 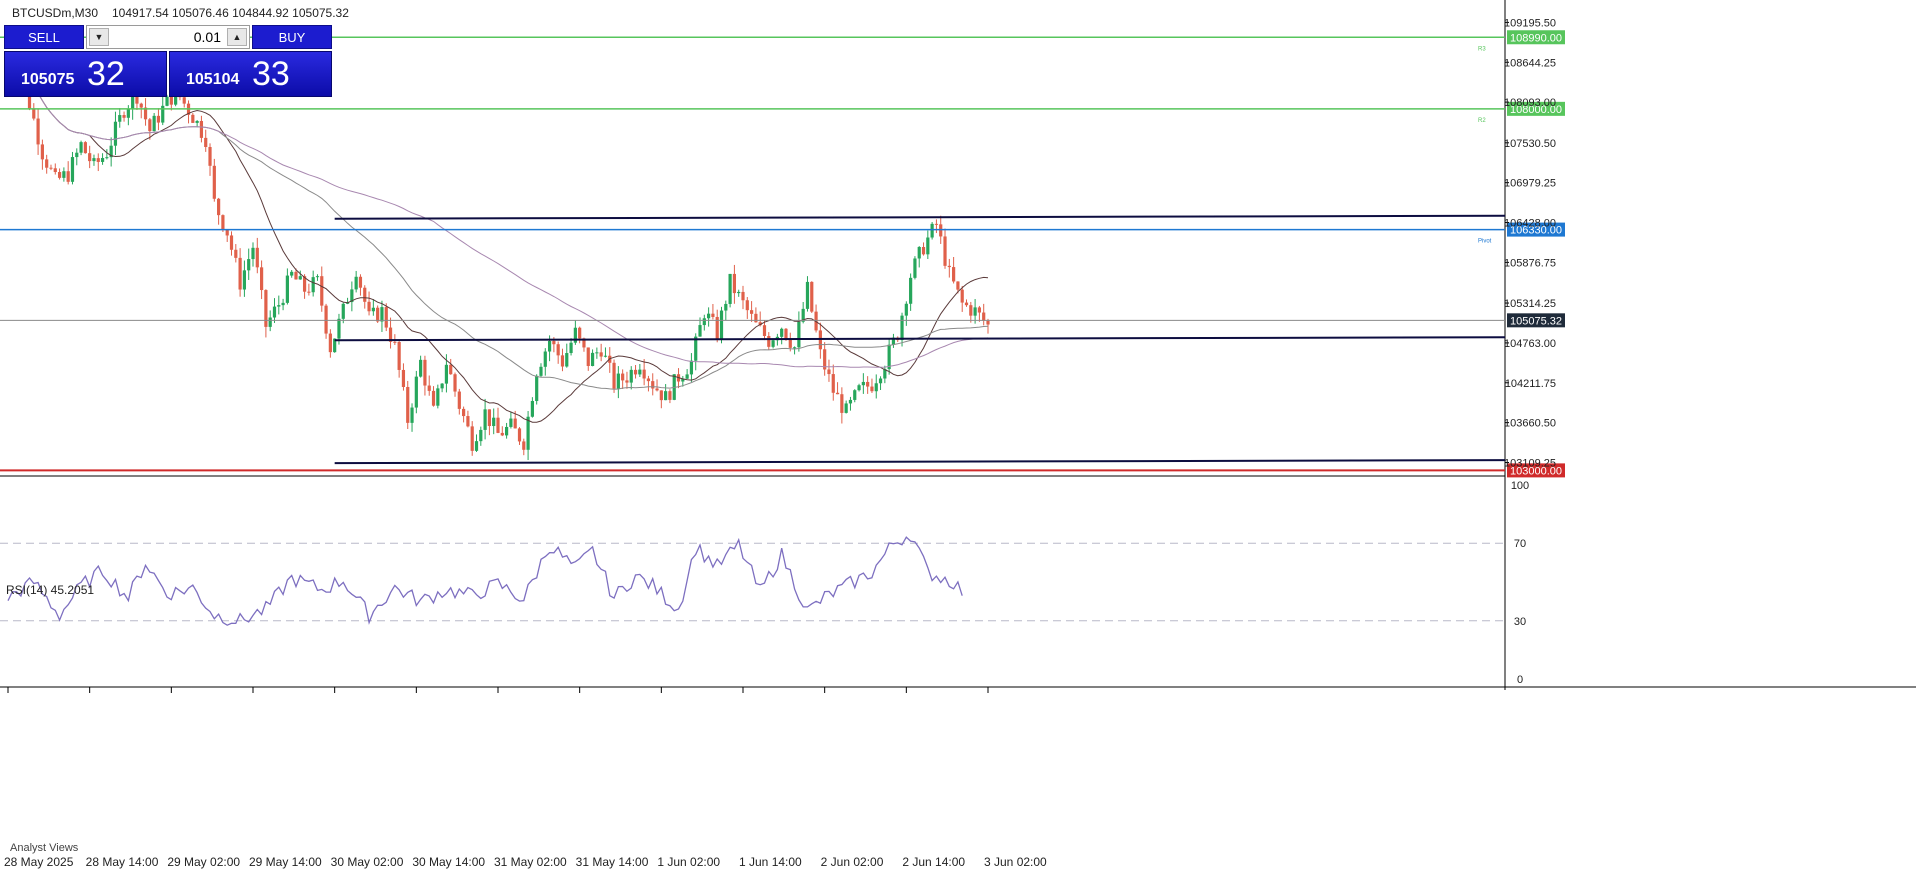 What do you see at coordinates (1482, 121) in the screenshot?
I see `level-name-r2: R2` at bounding box center [1482, 121].